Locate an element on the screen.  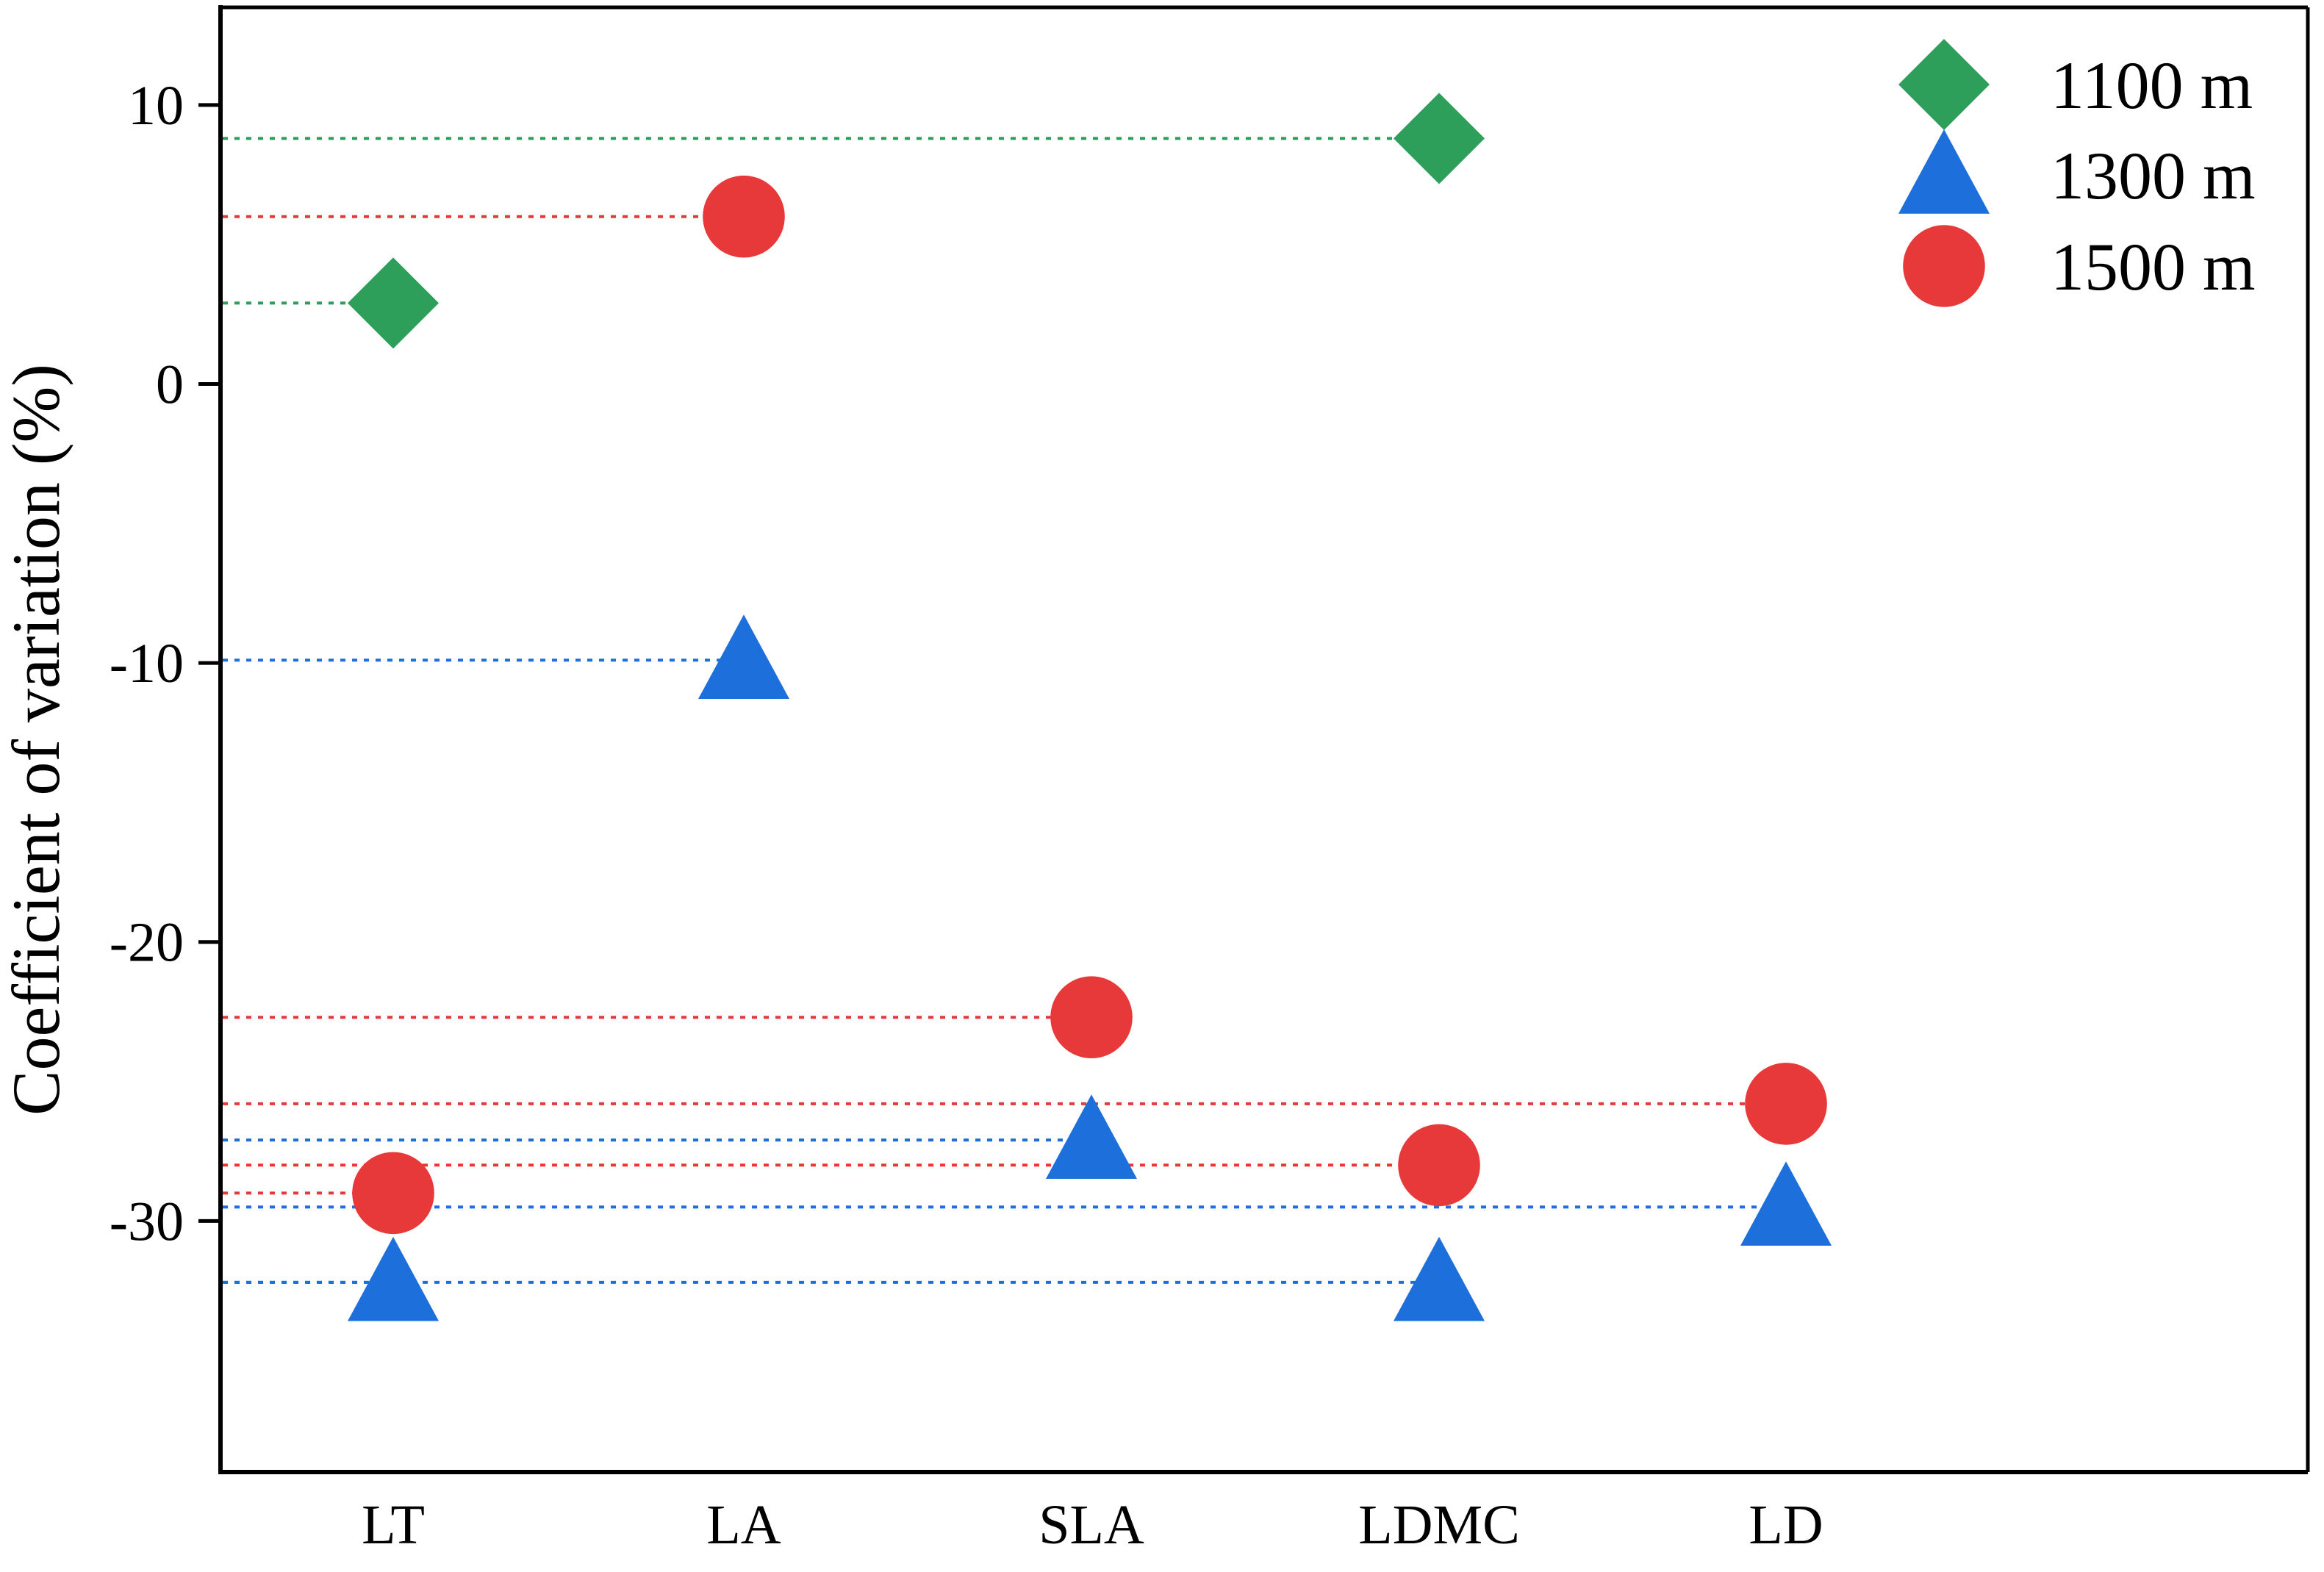
x-tick-label: LA is located at coordinates (743, 1525).